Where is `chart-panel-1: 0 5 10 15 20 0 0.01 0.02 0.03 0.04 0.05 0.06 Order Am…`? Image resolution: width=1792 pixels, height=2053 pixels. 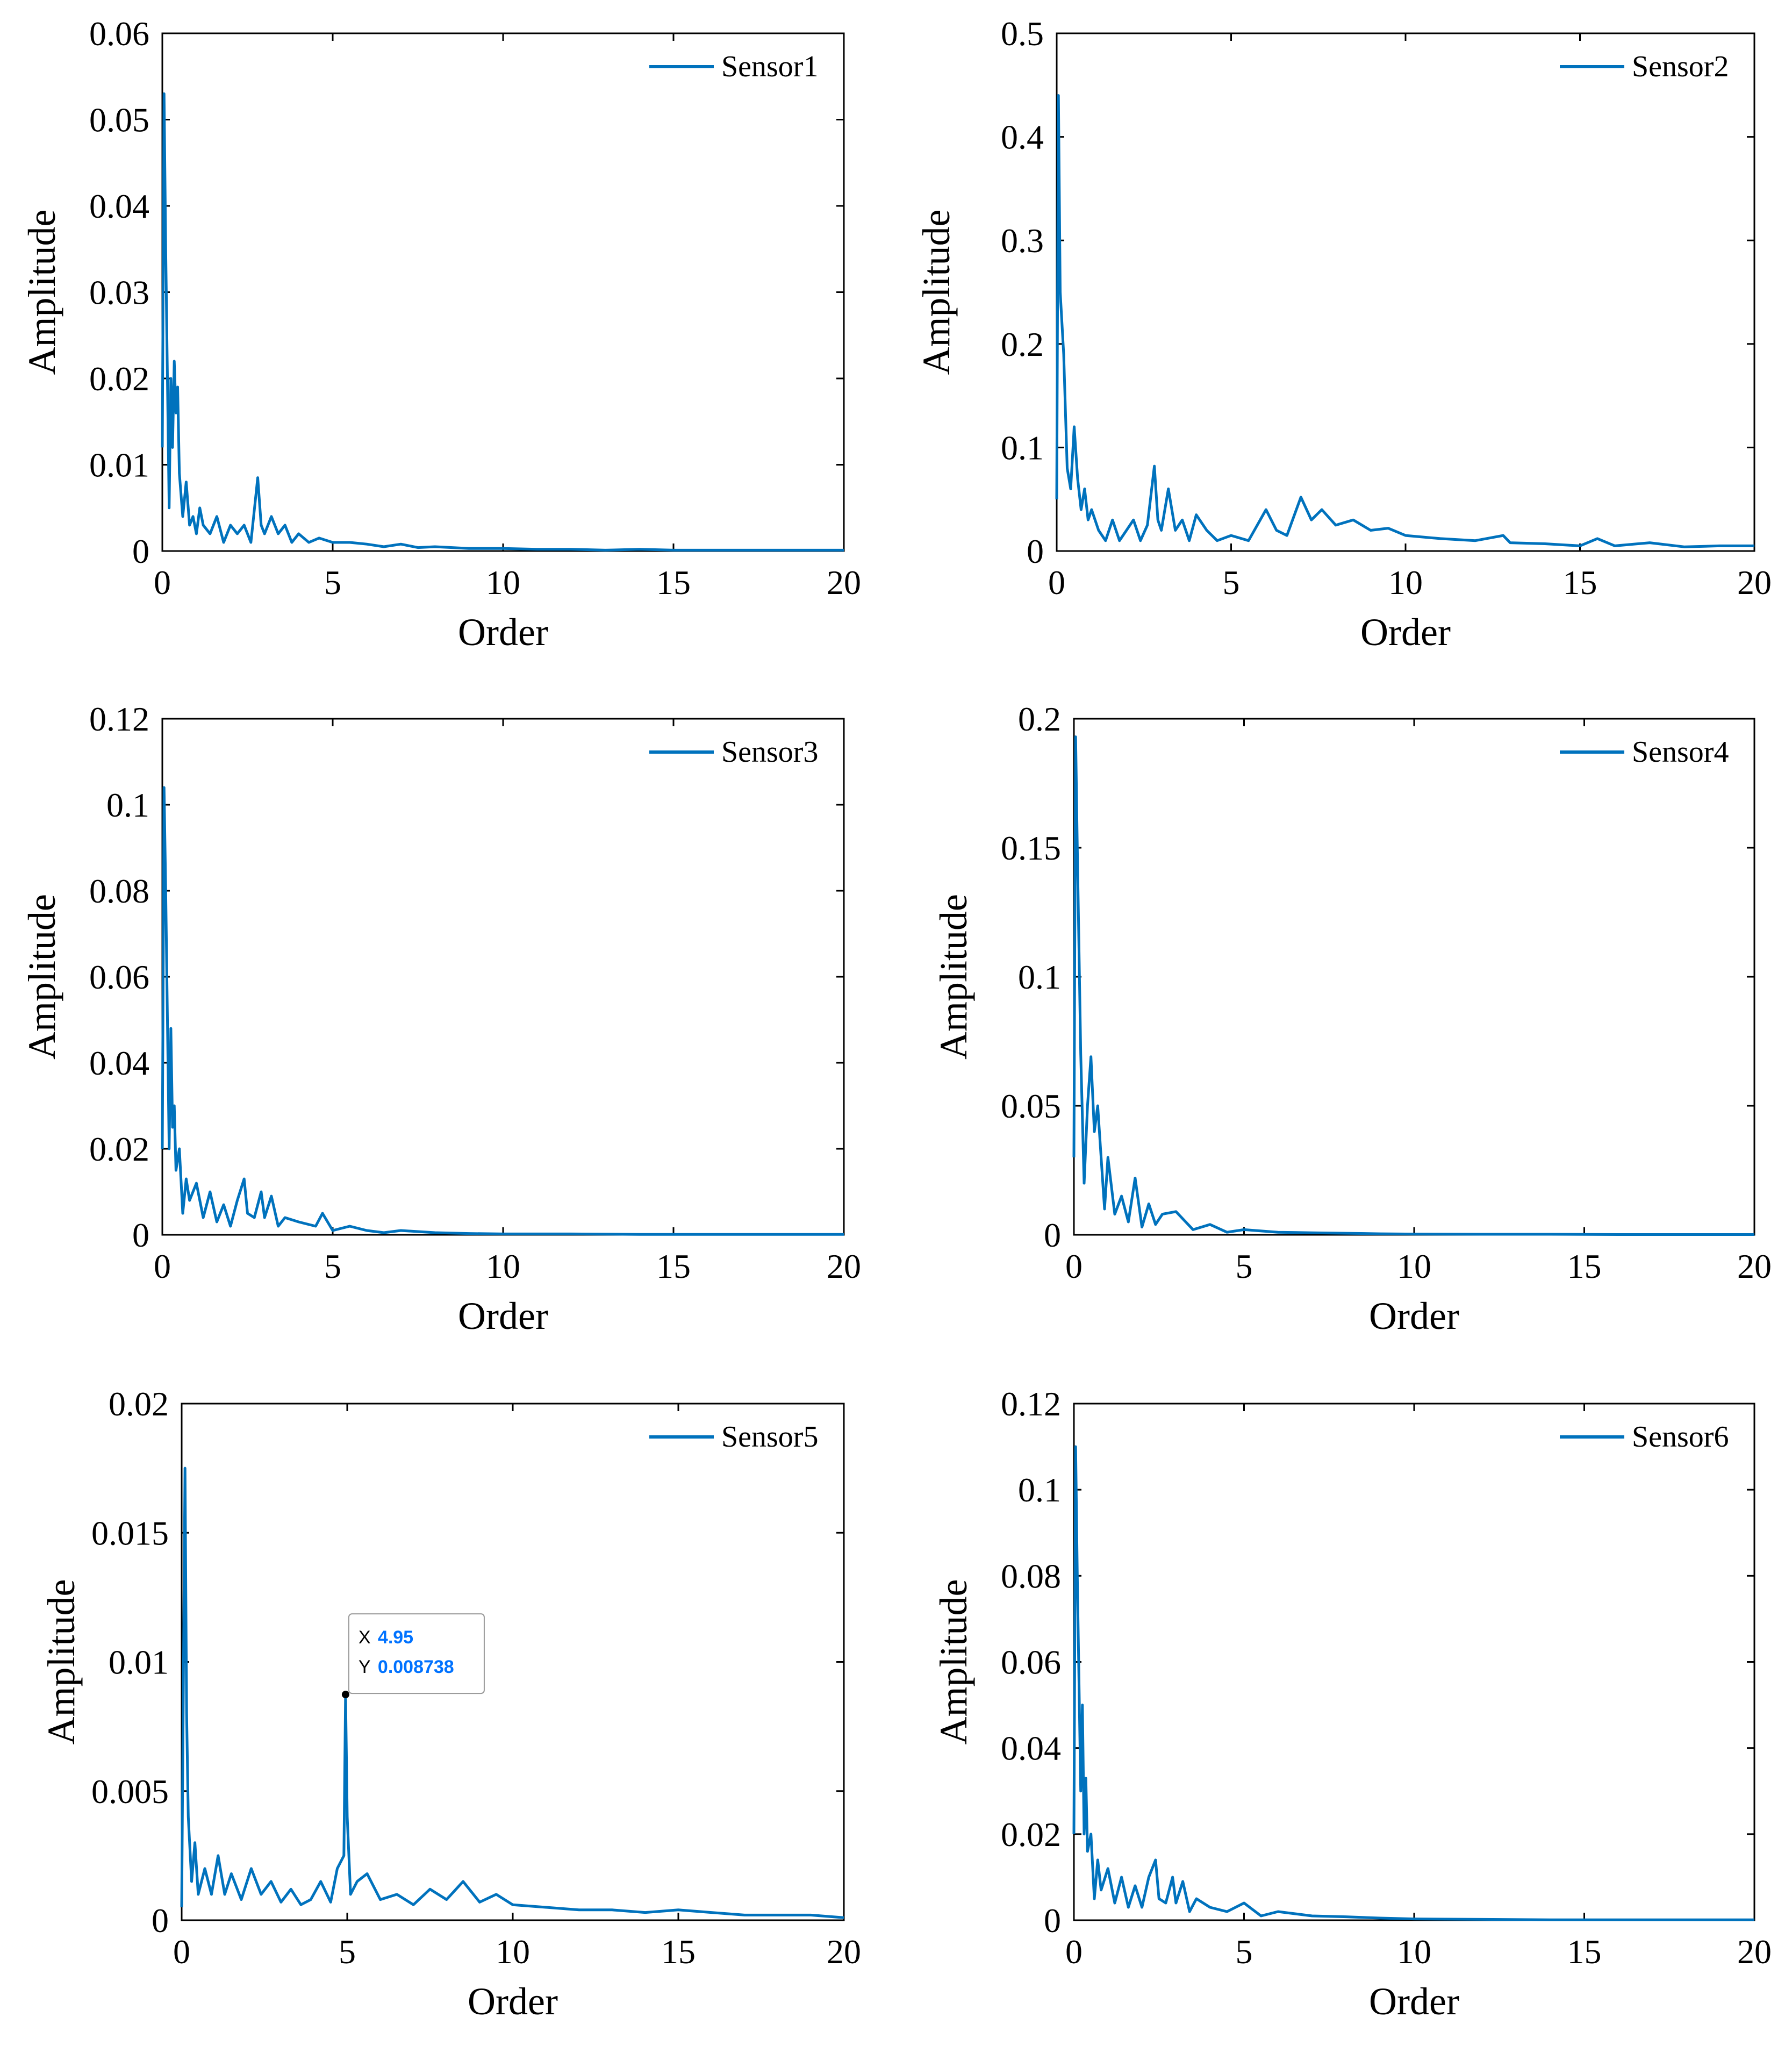
chart-panel-1: 0 5 10 15 20 0 0.01 0.02 0.03 0.04 0.05 0.06 Order Am… is located at coordinates (440, 335).